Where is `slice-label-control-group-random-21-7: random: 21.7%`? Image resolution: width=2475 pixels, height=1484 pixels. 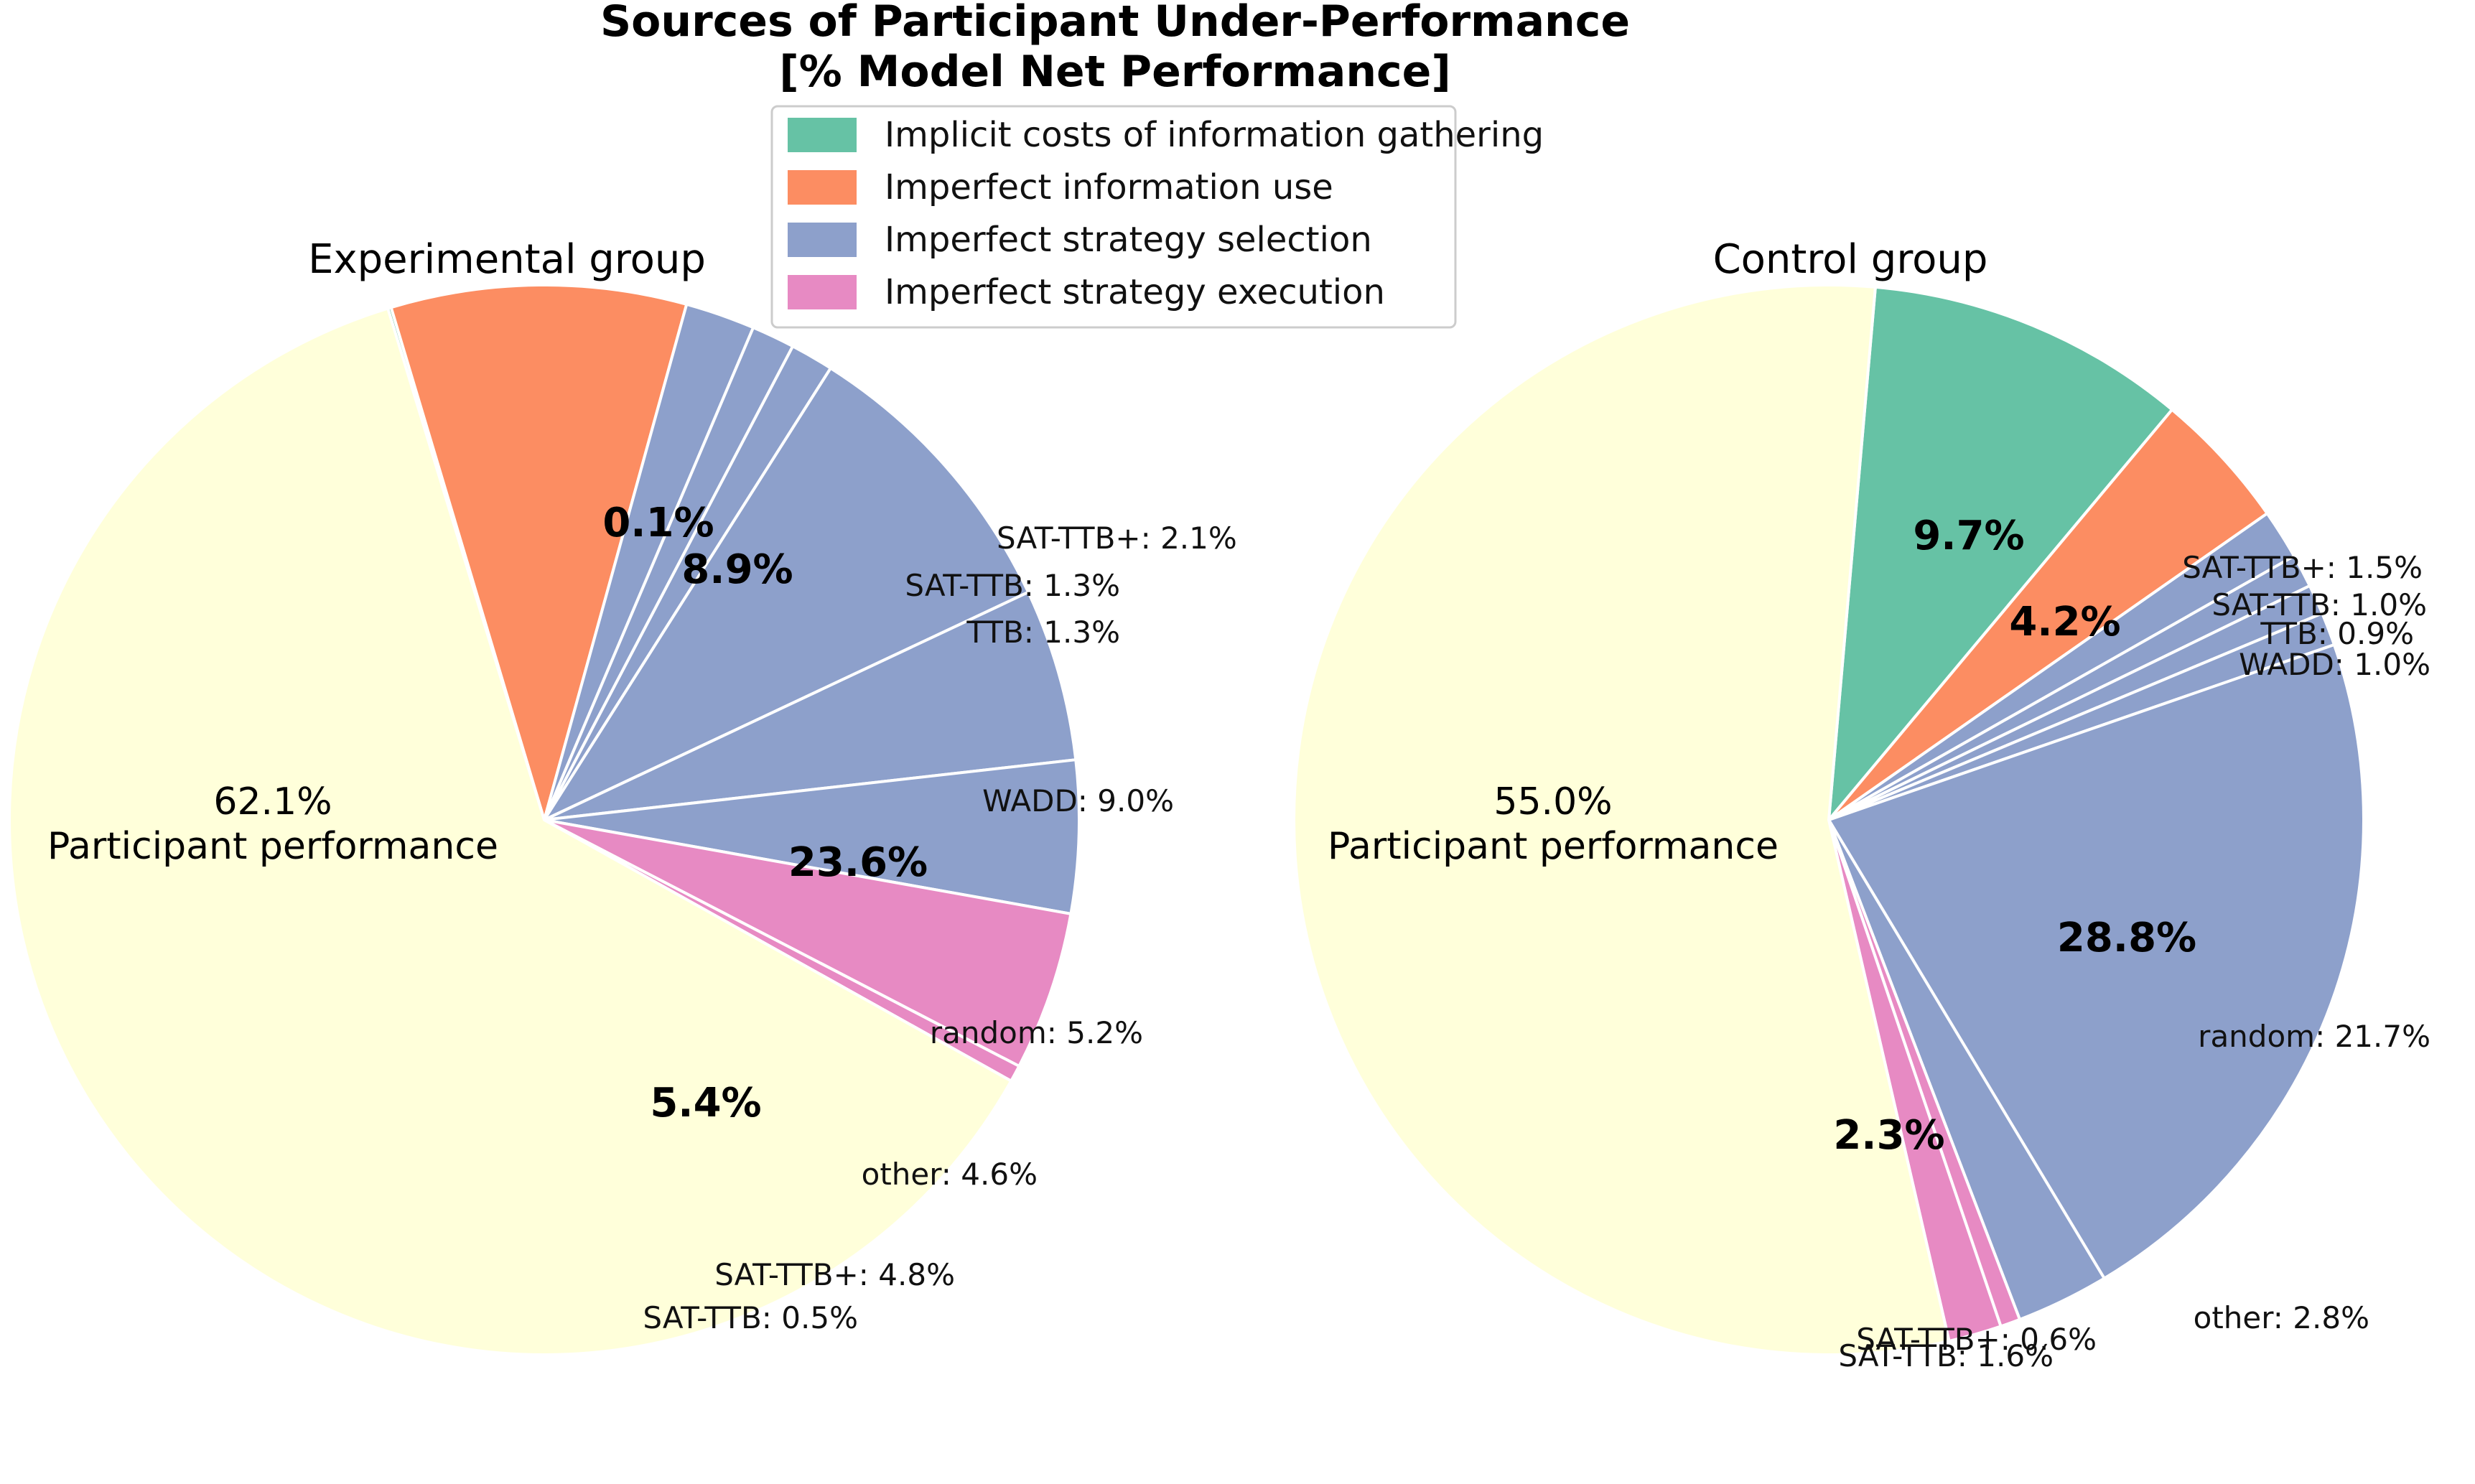
slice-label-control-group-random-21-7: random: 21.7% is located at coordinates (2314, 1036).